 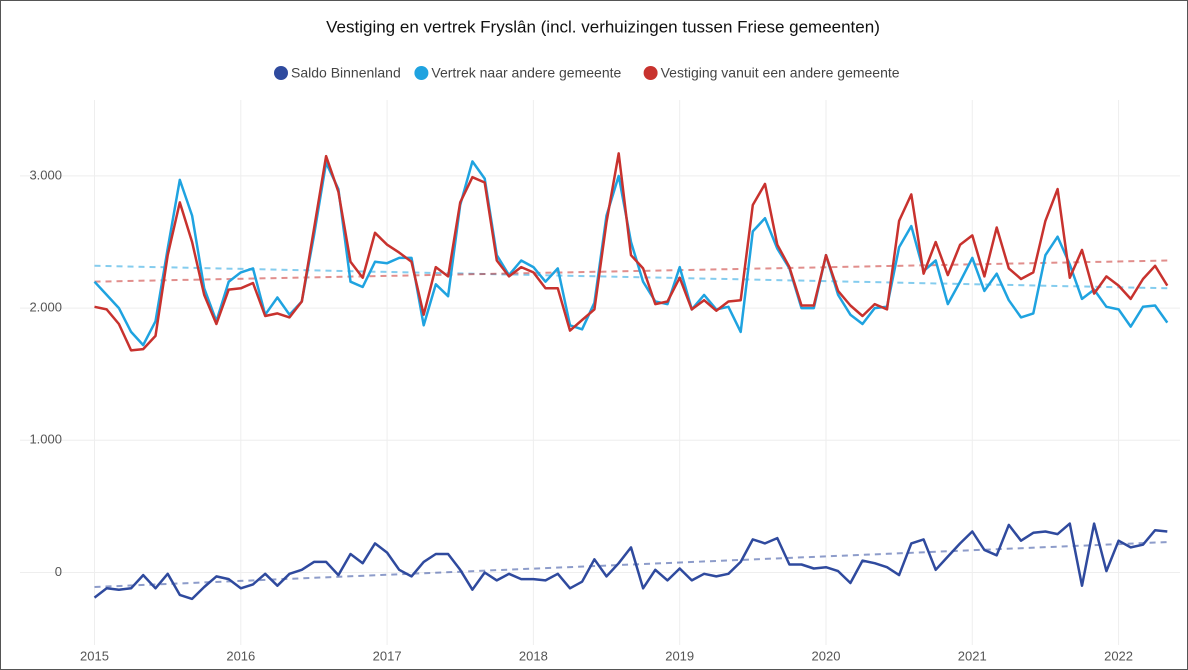 What do you see at coordinates (45, 439) in the screenshot?
I see `y-tick-label: 1.000` at bounding box center [45, 439].